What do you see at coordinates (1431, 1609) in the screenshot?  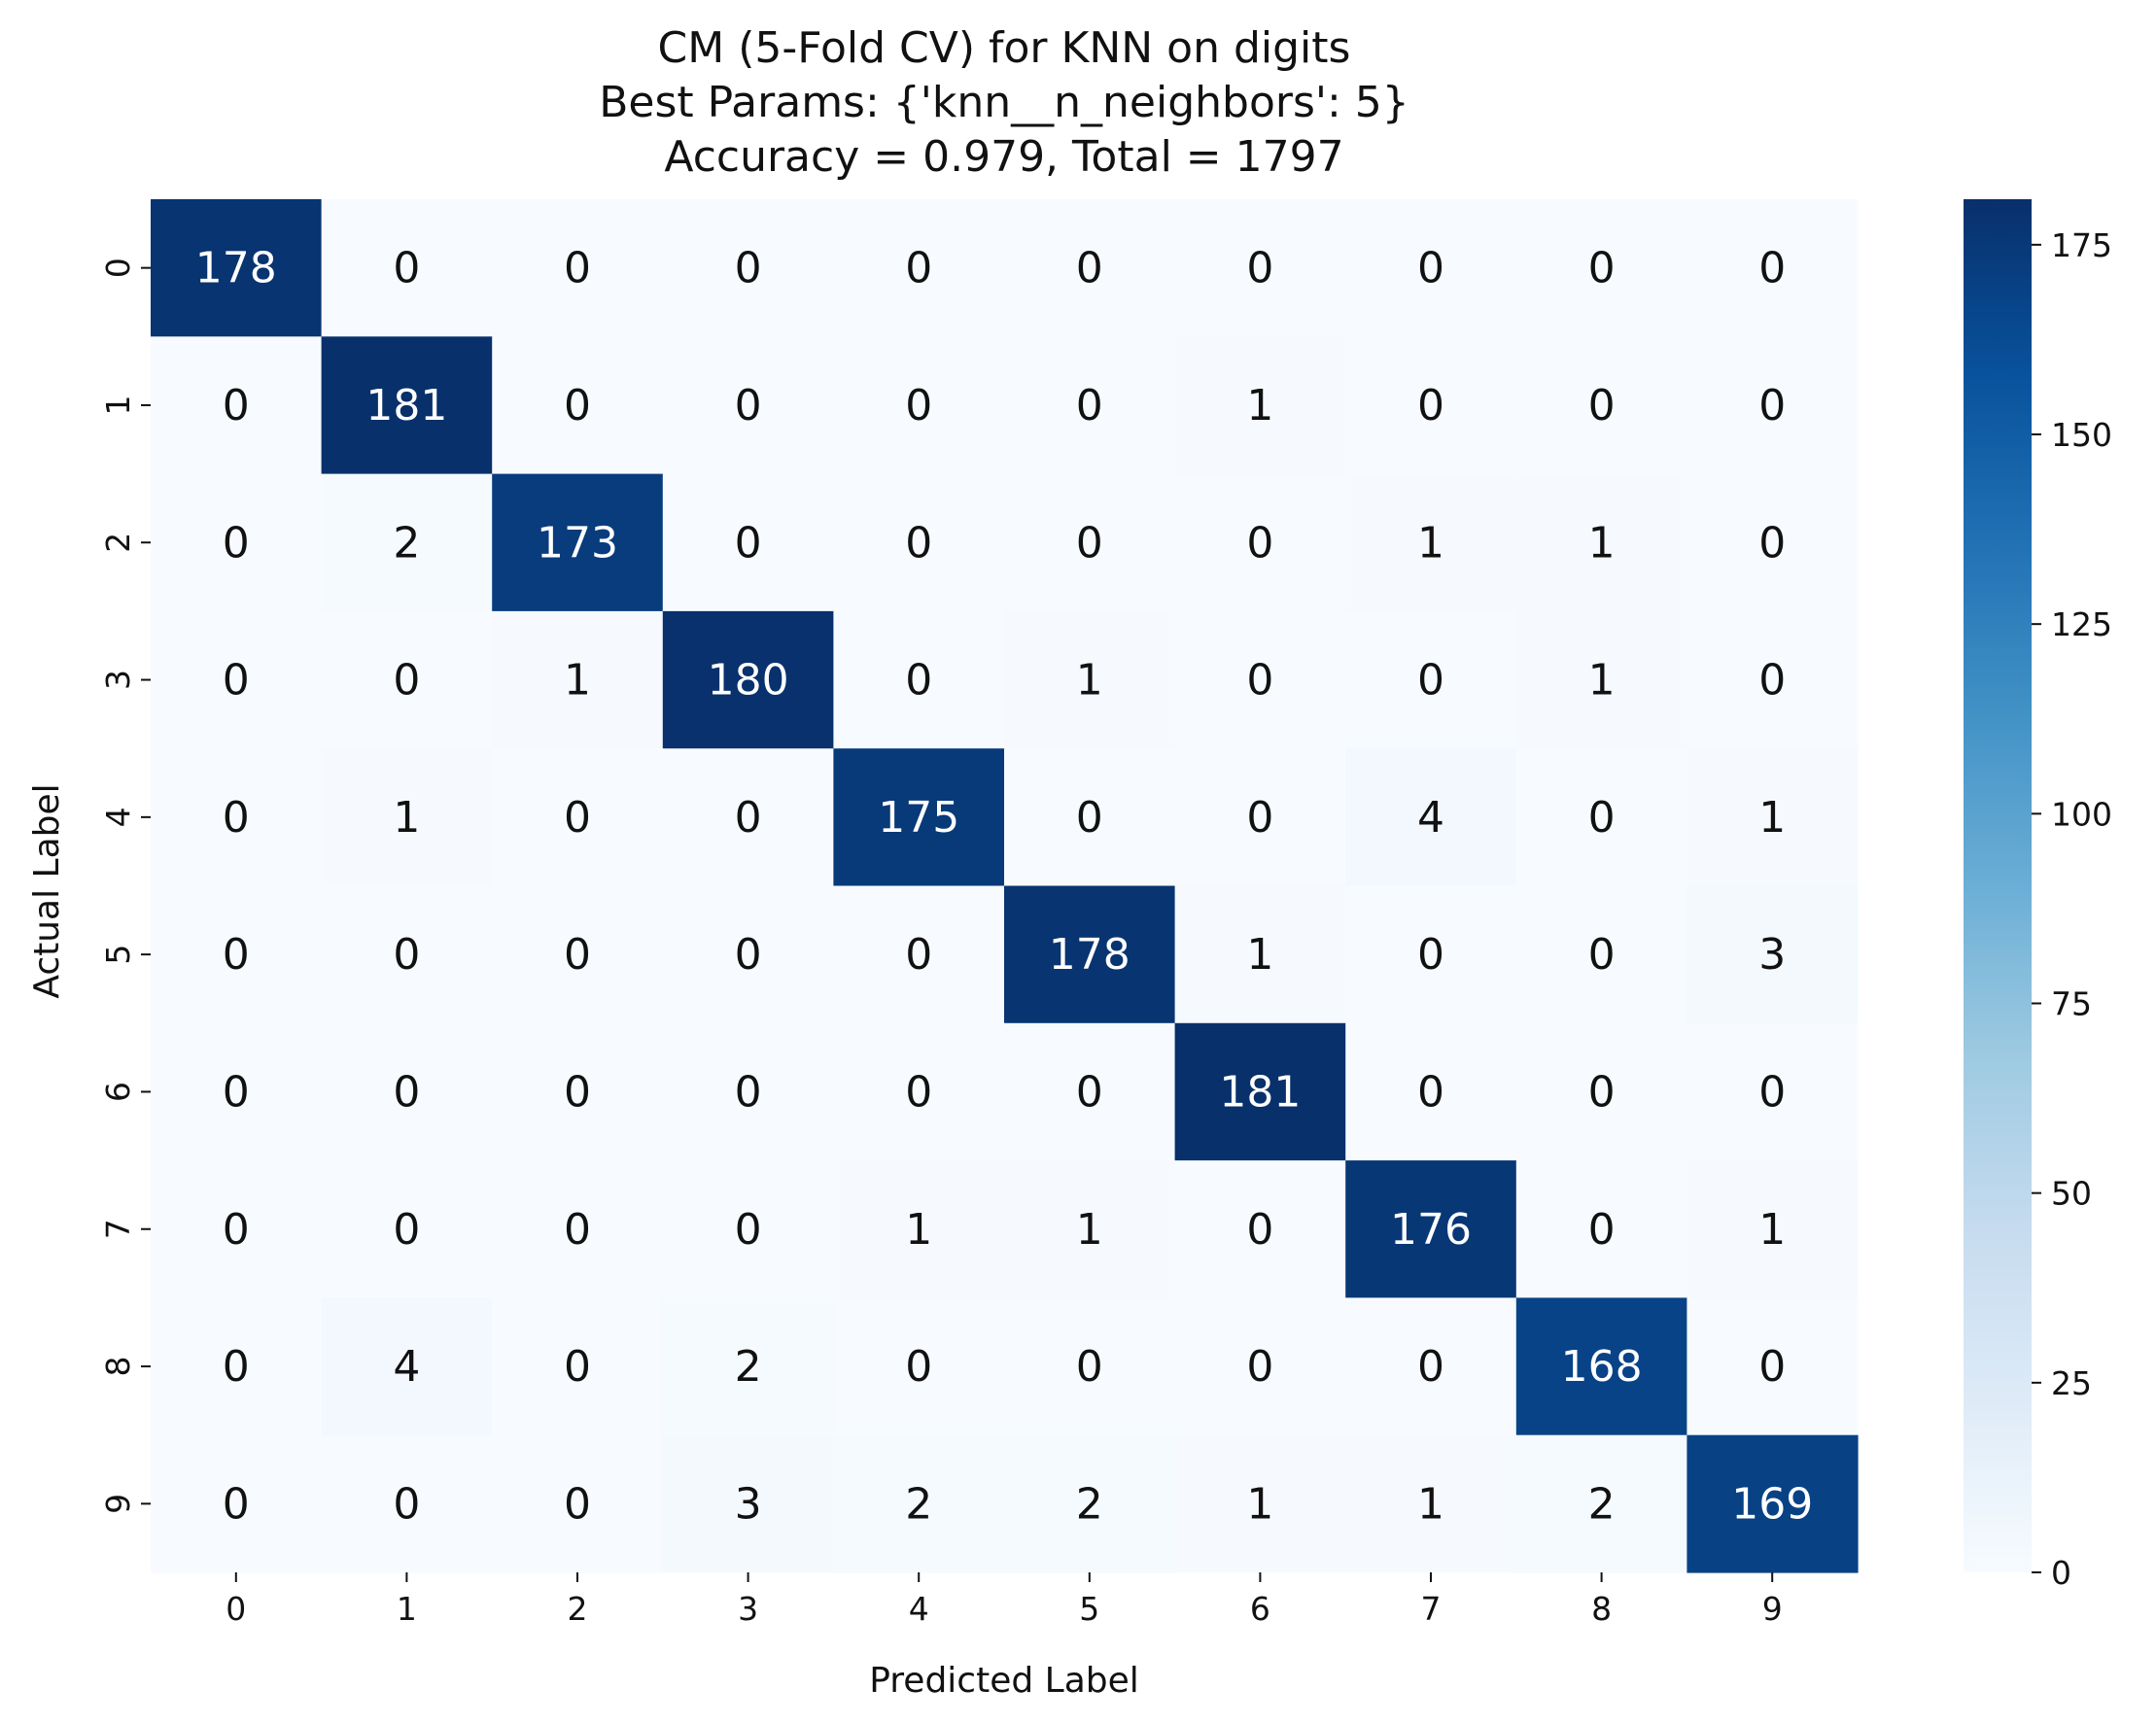 I see `x-tick-label: 7` at bounding box center [1431, 1609].